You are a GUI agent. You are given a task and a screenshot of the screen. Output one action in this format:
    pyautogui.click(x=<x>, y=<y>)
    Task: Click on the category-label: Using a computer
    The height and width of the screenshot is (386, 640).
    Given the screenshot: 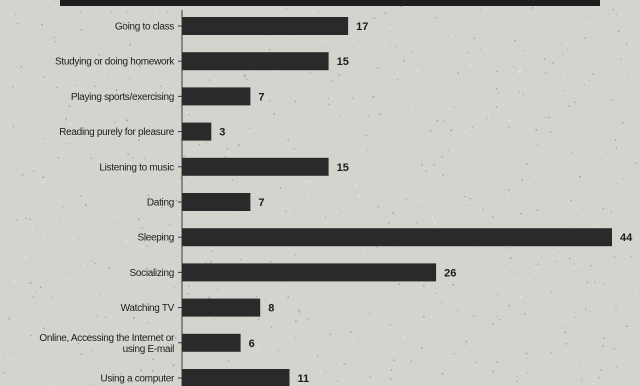 What is the action you would take?
    pyautogui.click(x=137, y=379)
    